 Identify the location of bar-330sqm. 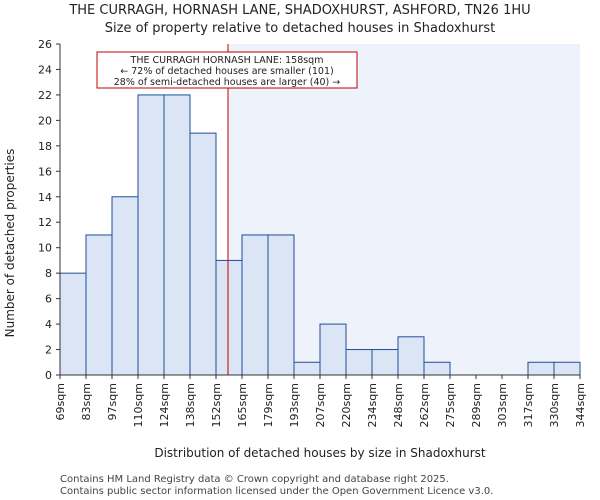
(567, 368).